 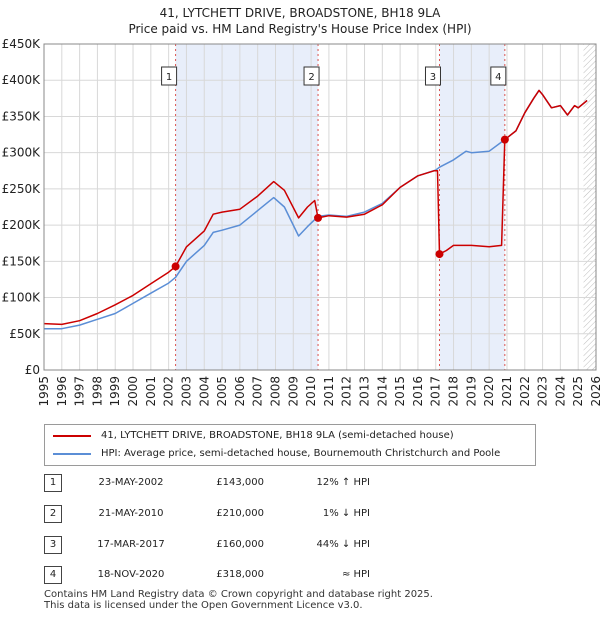 What do you see at coordinates (115, 391) in the screenshot?
I see `x-tick-label: 1999` at bounding box center [115, 391].